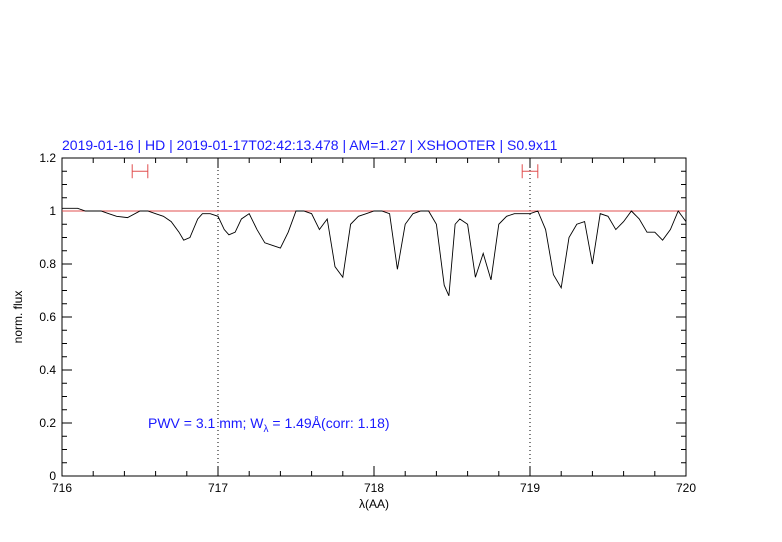 Image resolution: width=782 pixels, height=542 pixels. Describe the element at coordinates (47, 158) in the screenshot. I see `y-tick-label: 1.2` at that location.